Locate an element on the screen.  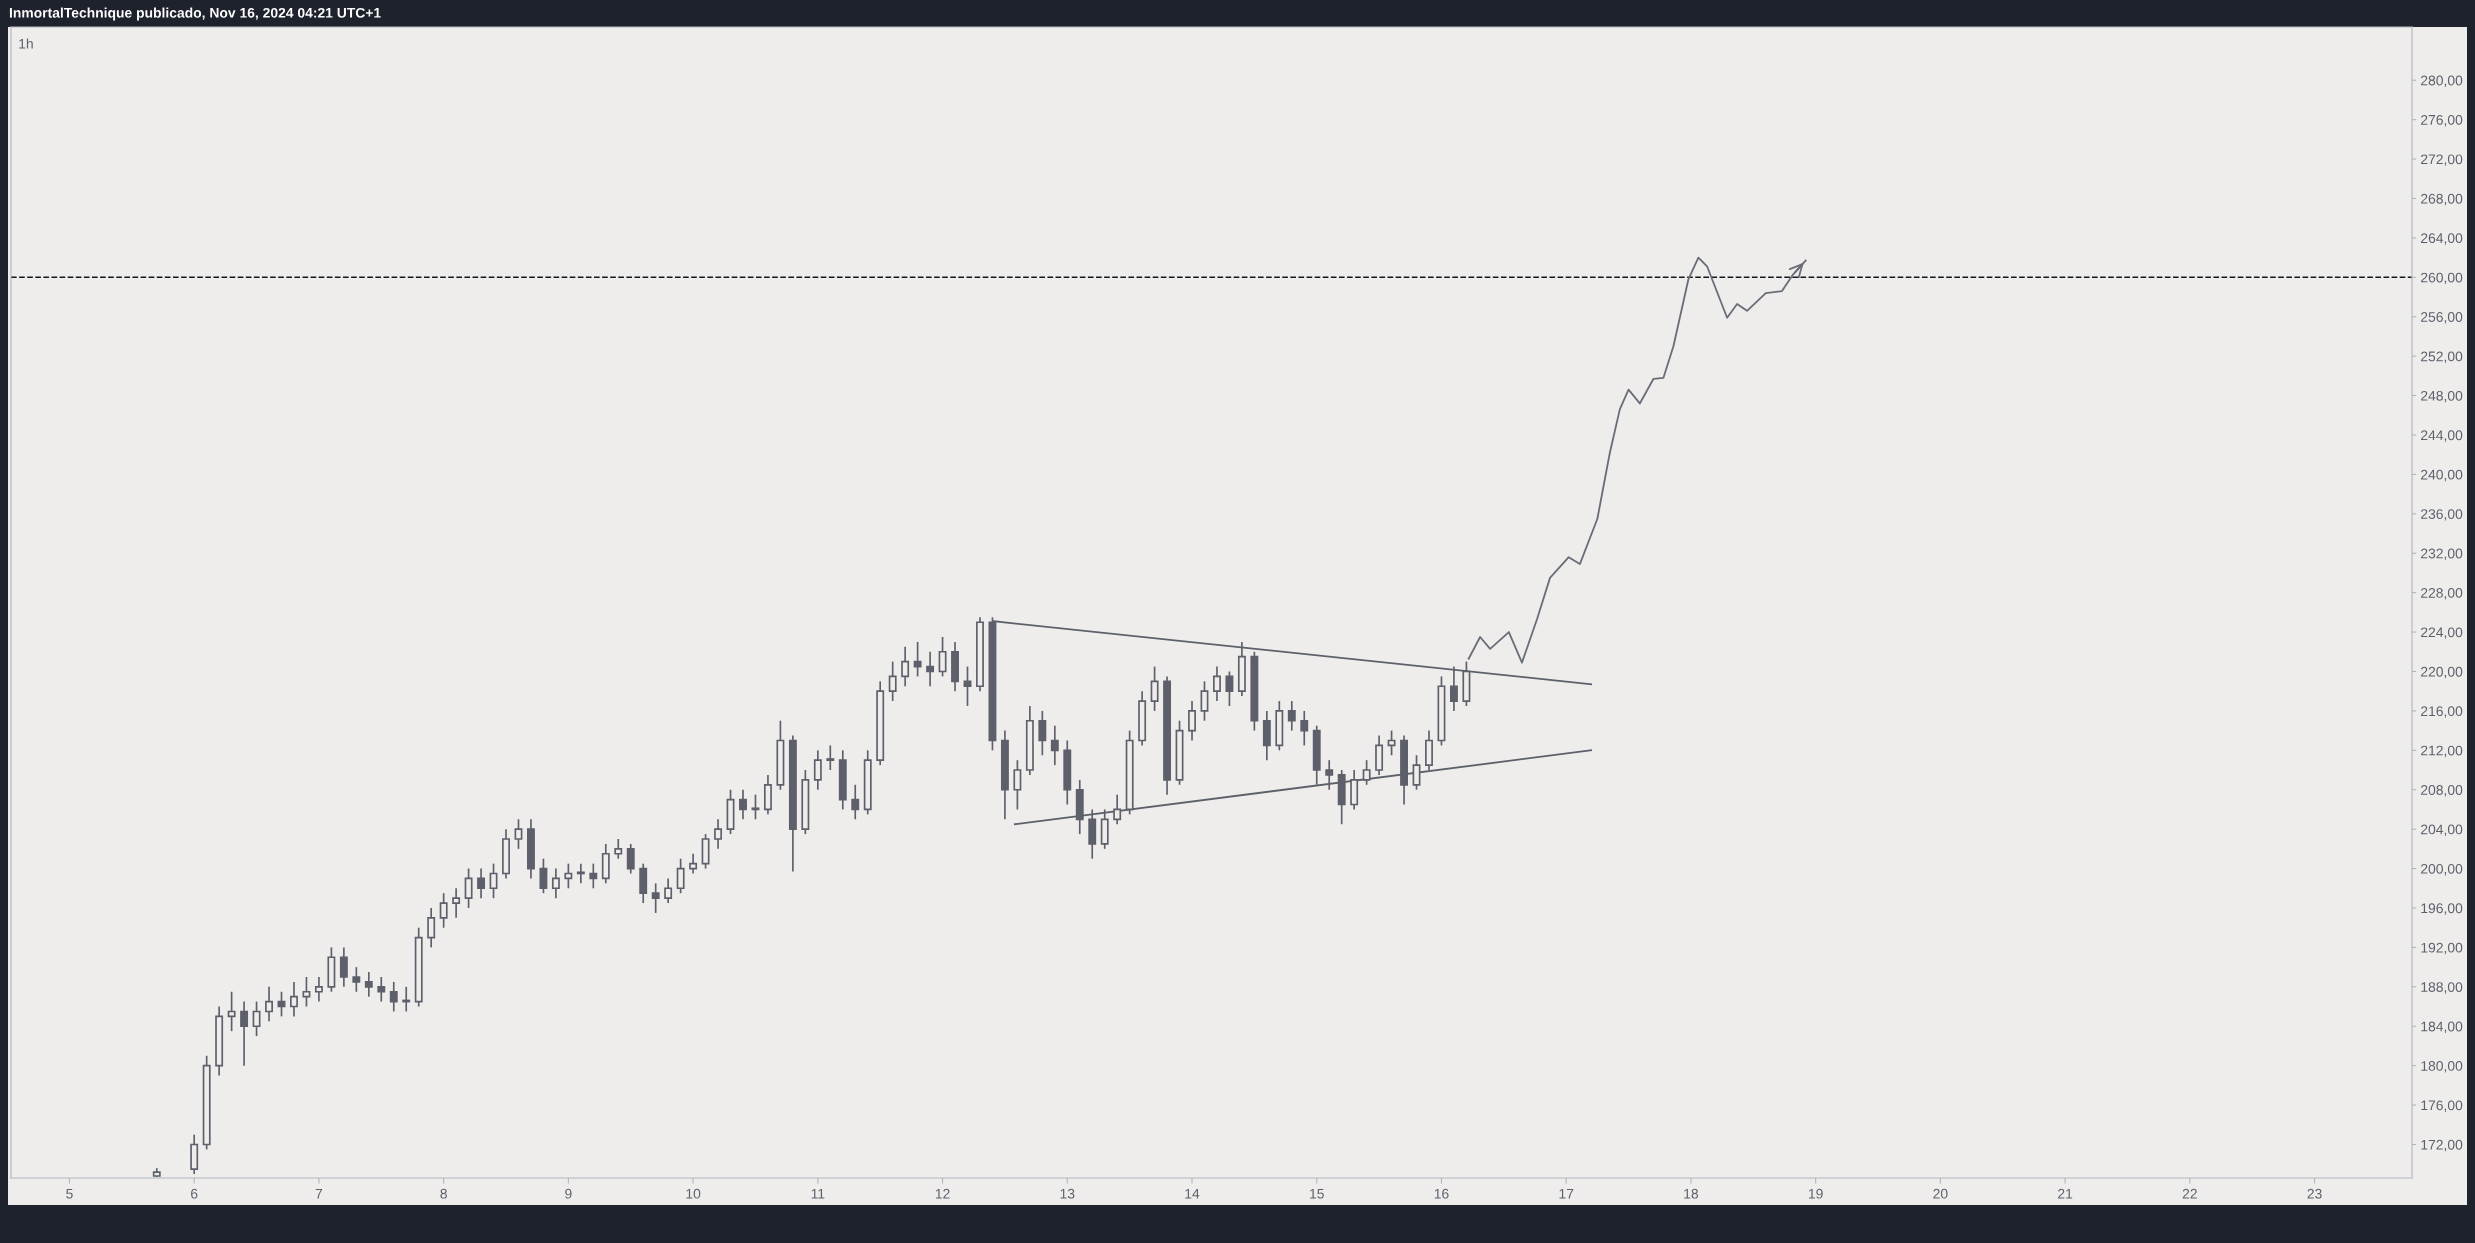
y-tick-label: 256,00 is located at coordinates (2442, 318).